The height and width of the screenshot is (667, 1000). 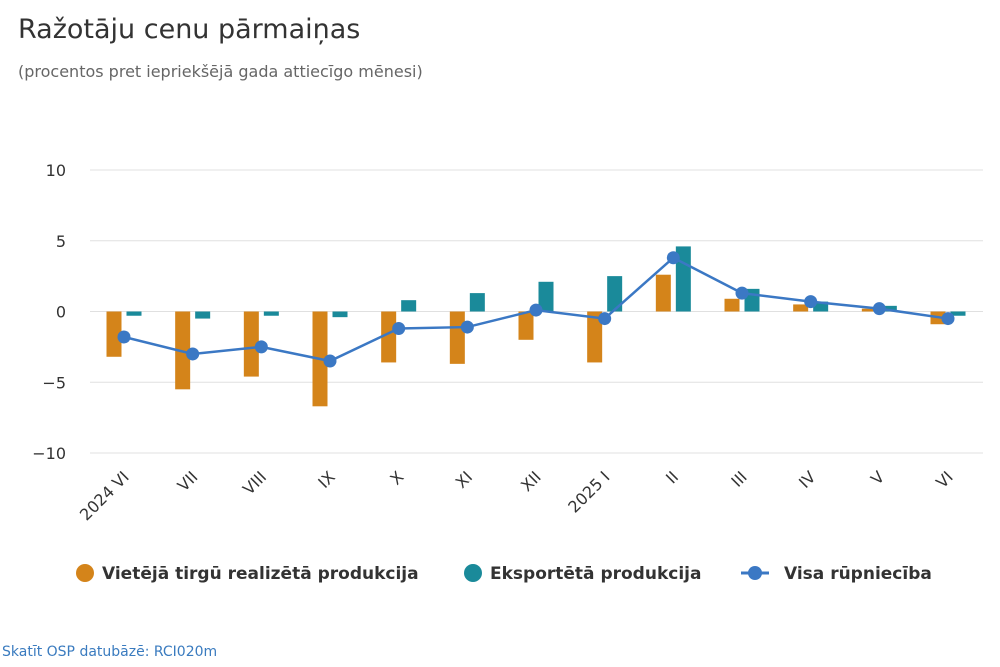 What do you see at coordinates (54, 382) in the screenshot?
I see `y-tick-label: −5` at bounding box center [54, 382].